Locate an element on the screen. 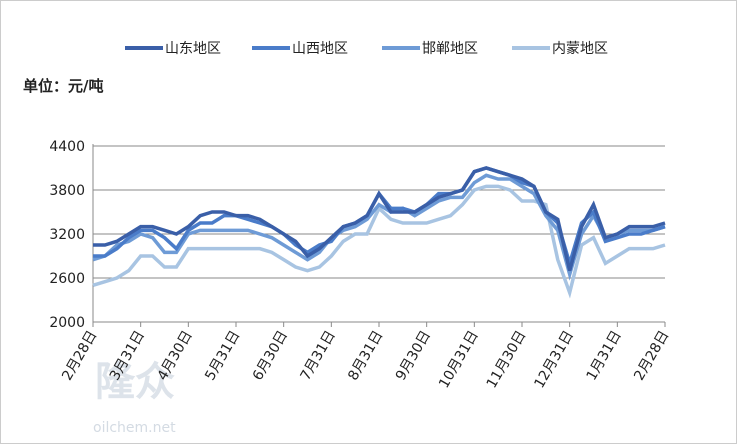 The width and height of the screenshot is (737, 448). watermark-site: oilchem.net is located at coordinates (134, 428).